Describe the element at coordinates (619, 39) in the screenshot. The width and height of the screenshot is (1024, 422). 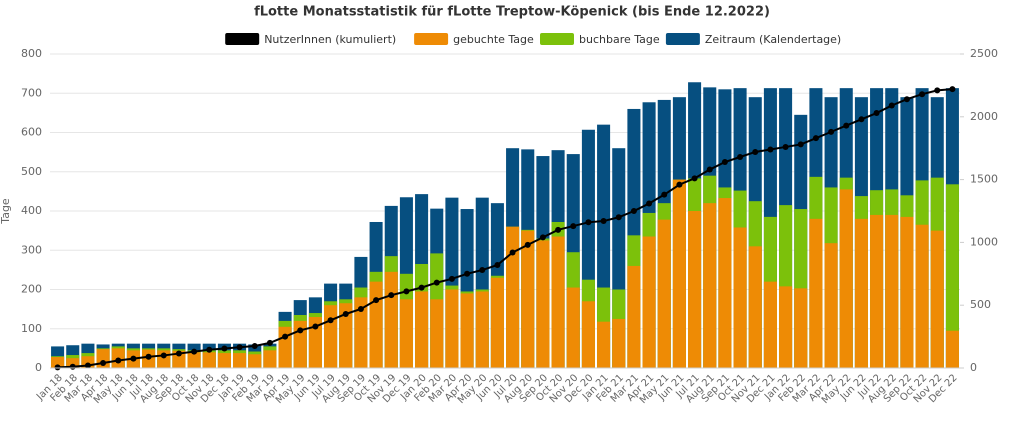
I see `legend-label: buchbare Tage` at that location.